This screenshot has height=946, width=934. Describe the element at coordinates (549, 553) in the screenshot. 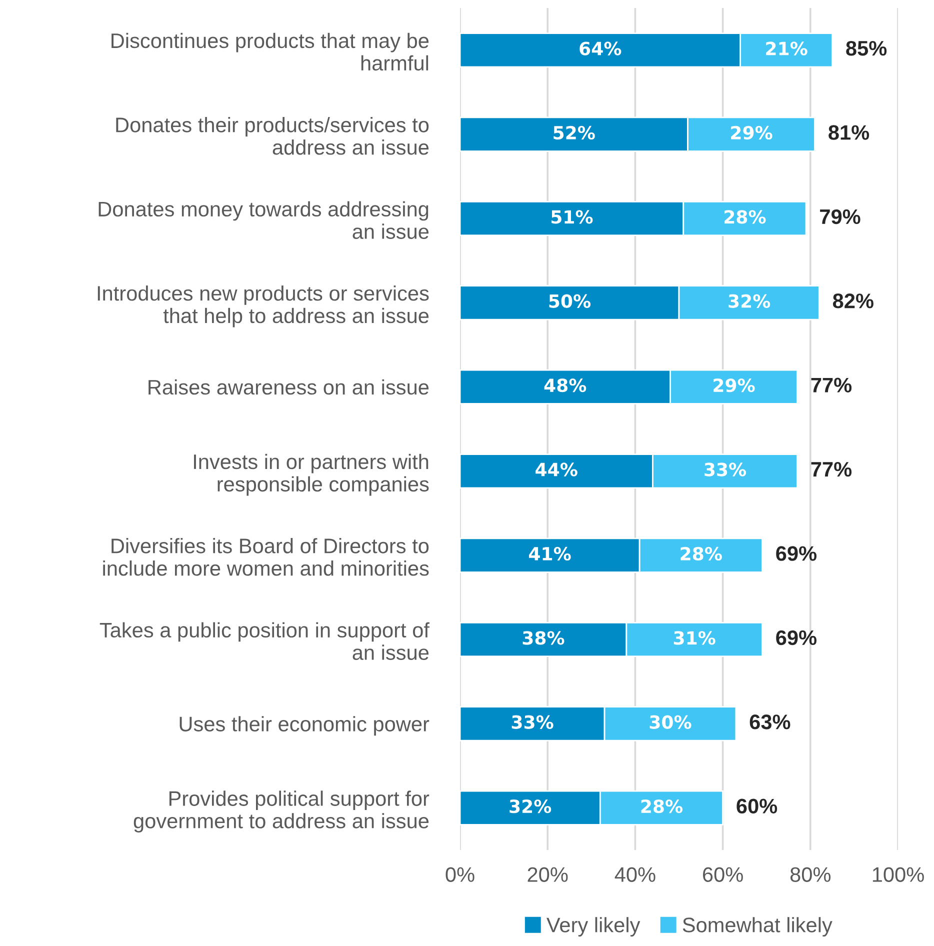

I see `data-label: 41%` at that location.